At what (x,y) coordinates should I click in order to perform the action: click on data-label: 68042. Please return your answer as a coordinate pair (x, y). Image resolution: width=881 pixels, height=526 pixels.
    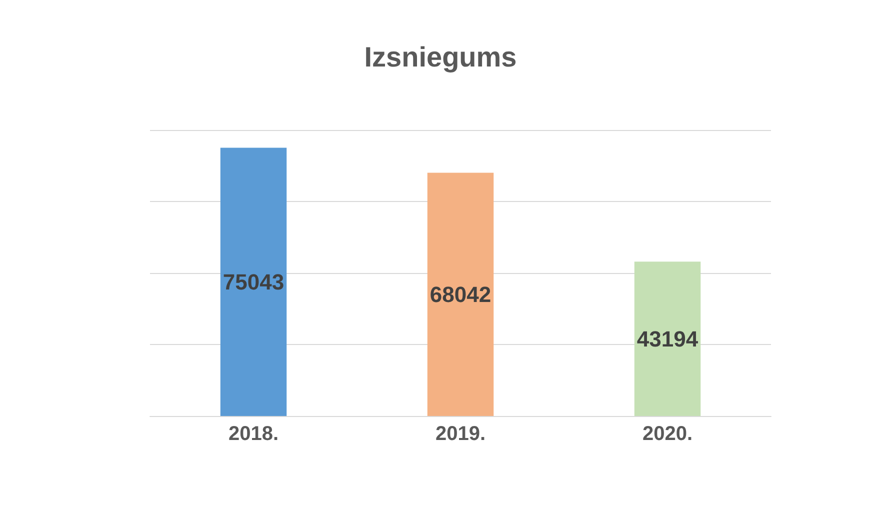
    Looking at the image, I should click on (461, 294).